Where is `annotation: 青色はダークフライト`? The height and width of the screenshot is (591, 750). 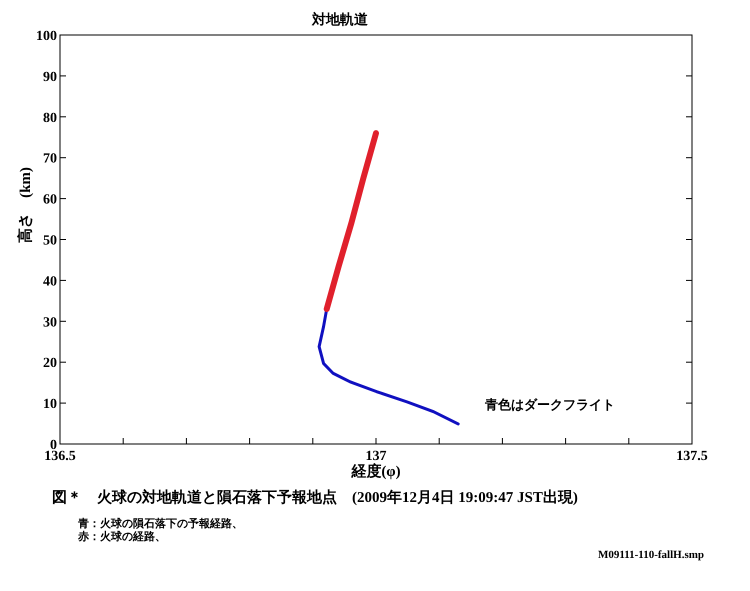
annotation: 青色はダークフライト is located at coordinates (549, 404).